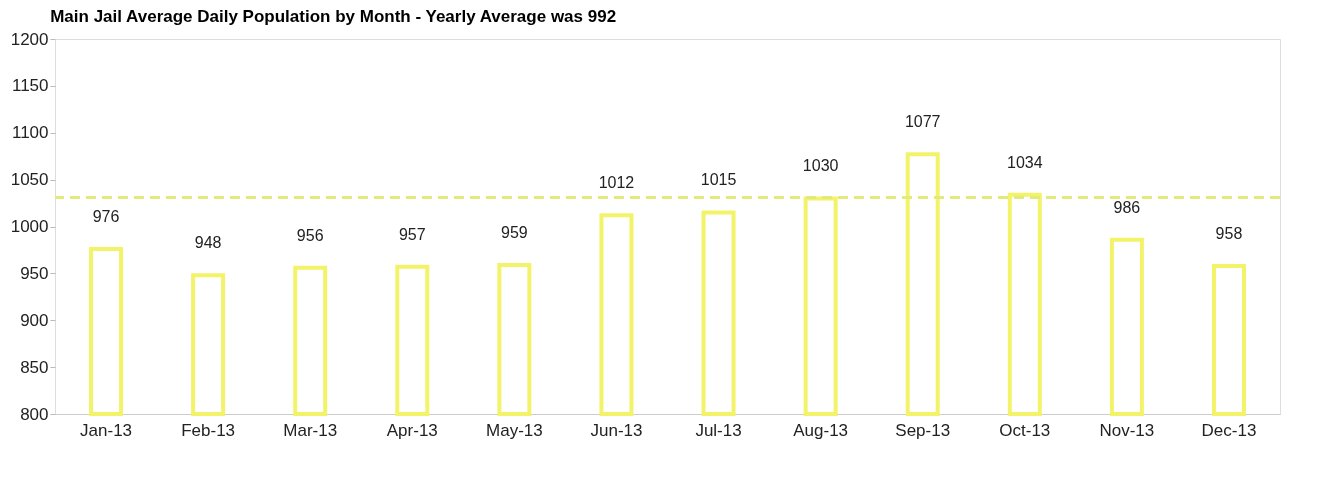 The width and height of the screenshot is (1322, 487). What do you see at coordinates (34, 414) in the screenshot?
I see `y-tick-label: 800` at bounding box center [34, 414].